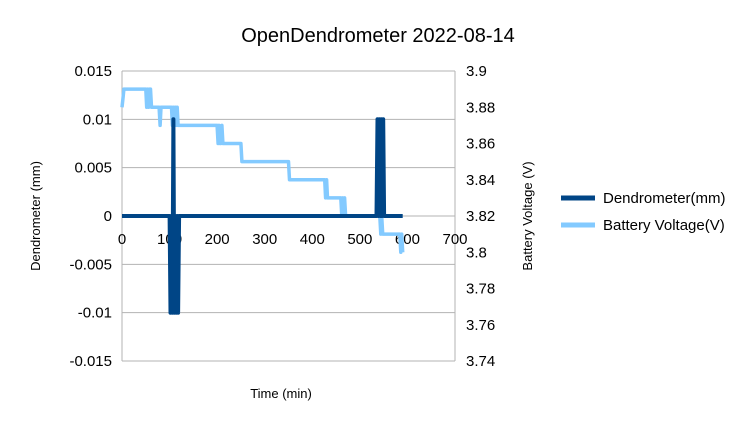 This screenshot has width=756, height=425. I want to click on x-tick-label: 200, so click(217, 239).